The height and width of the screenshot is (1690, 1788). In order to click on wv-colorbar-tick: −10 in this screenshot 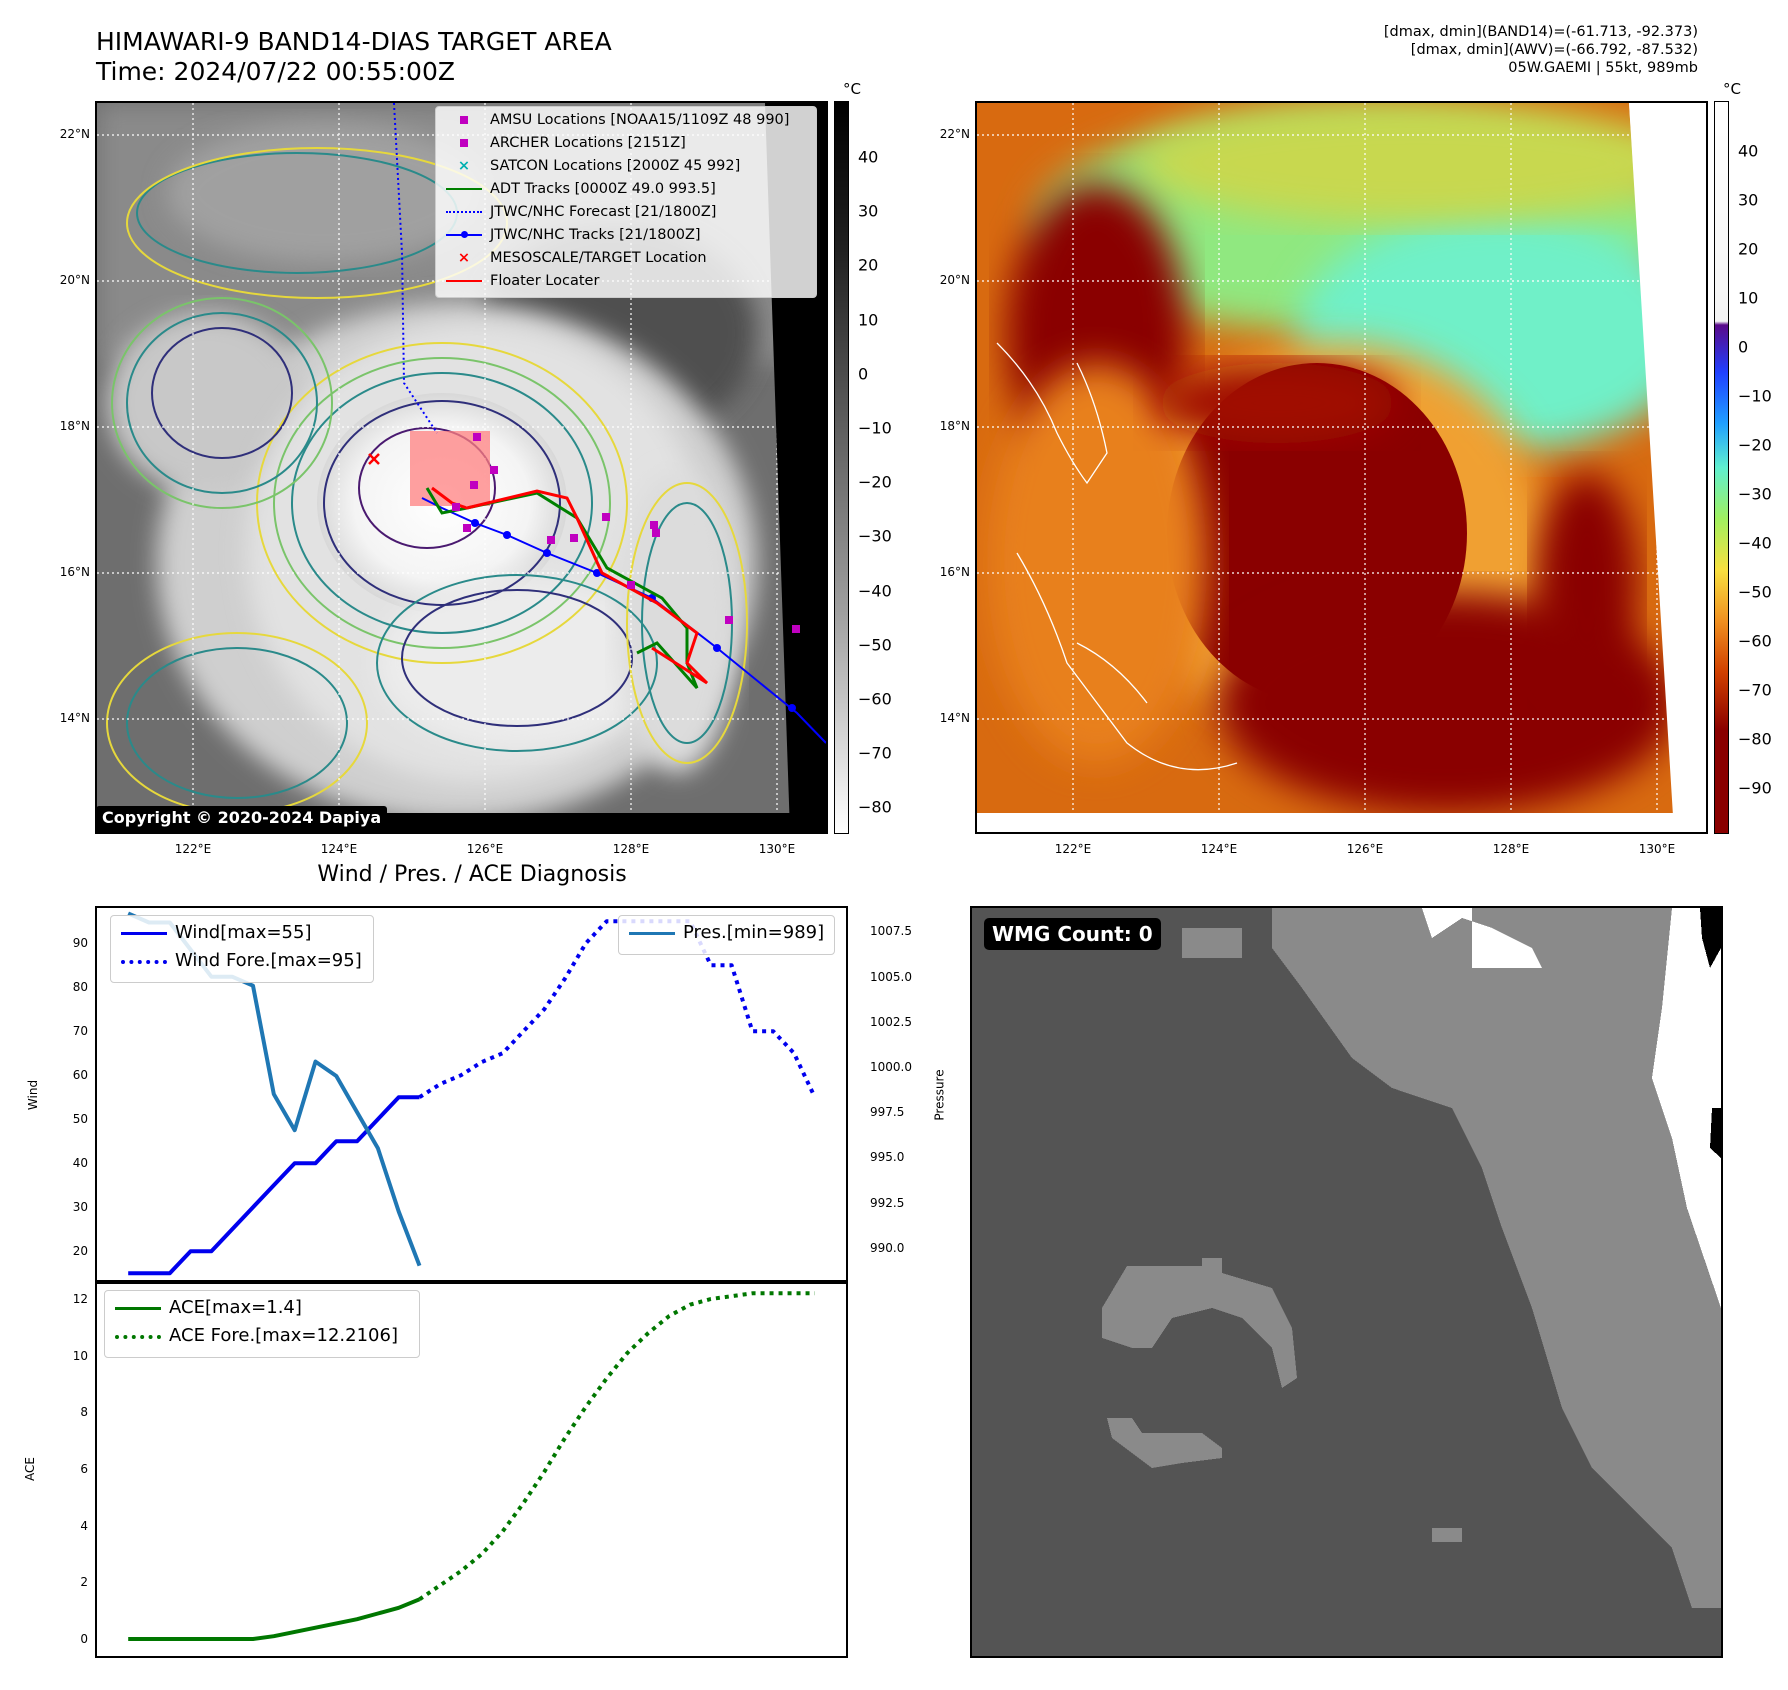, I will do `click(1755, 396)`.